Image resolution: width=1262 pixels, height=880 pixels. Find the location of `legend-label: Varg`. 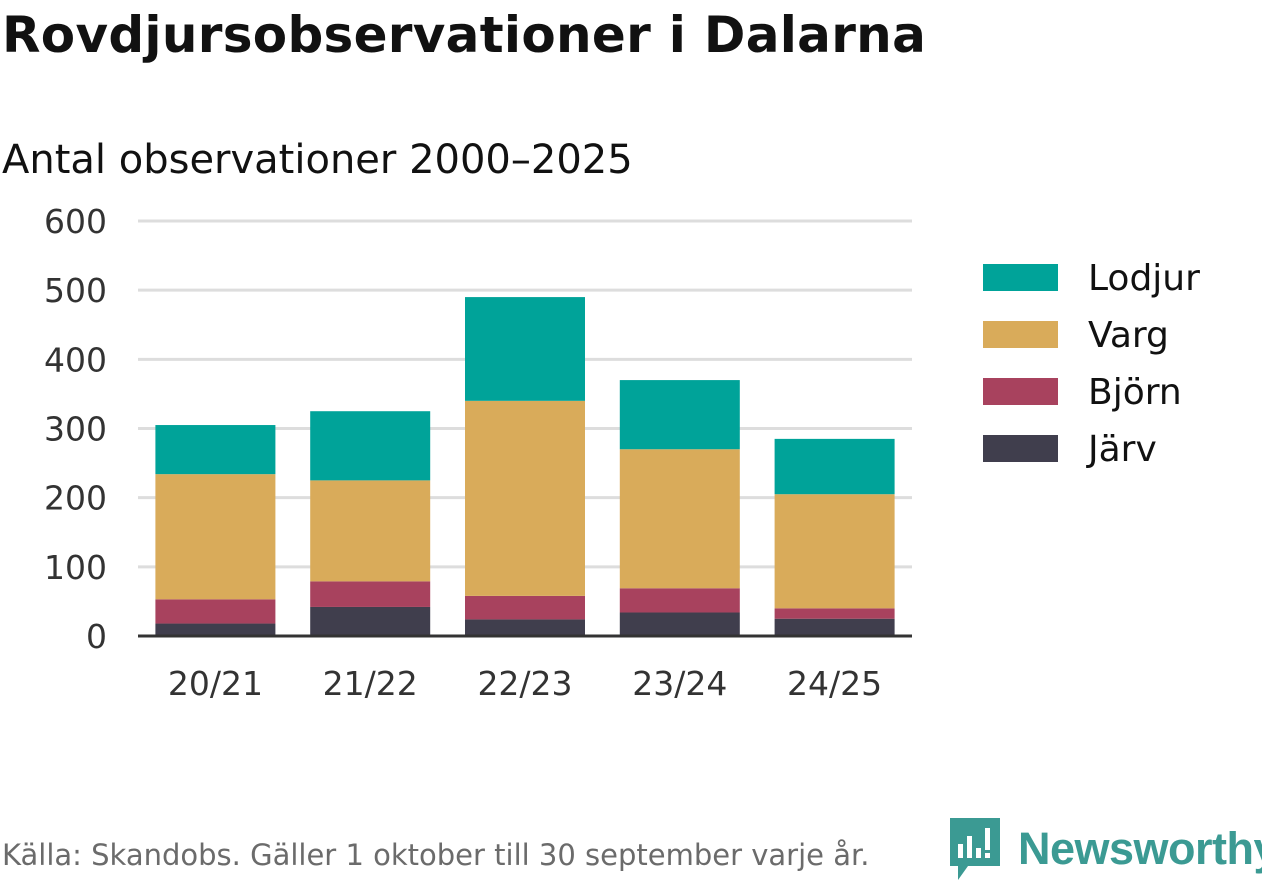

legend-label: Varg is located at coordinates (1128, 335).